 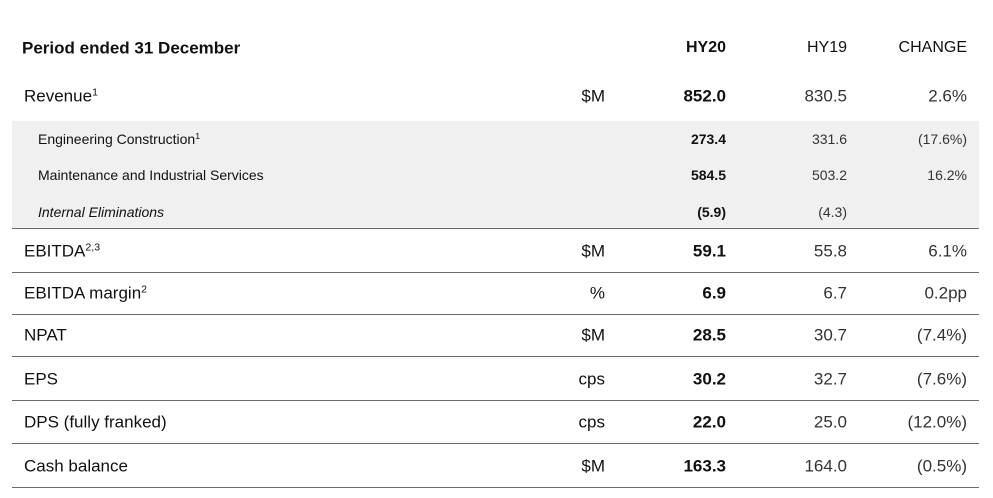 I want to click on hy19-value: 32.7, so click(x=830, y=379).